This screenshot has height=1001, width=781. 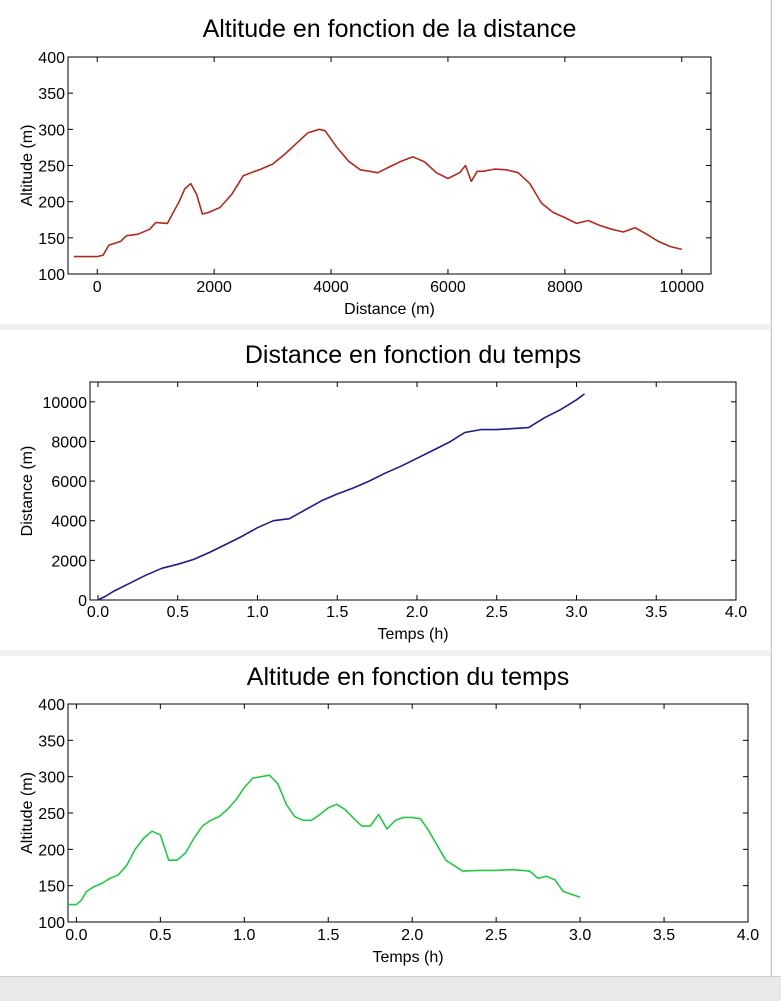 I want to click on y-tick-label: 4000, so click(x=69, y=522).